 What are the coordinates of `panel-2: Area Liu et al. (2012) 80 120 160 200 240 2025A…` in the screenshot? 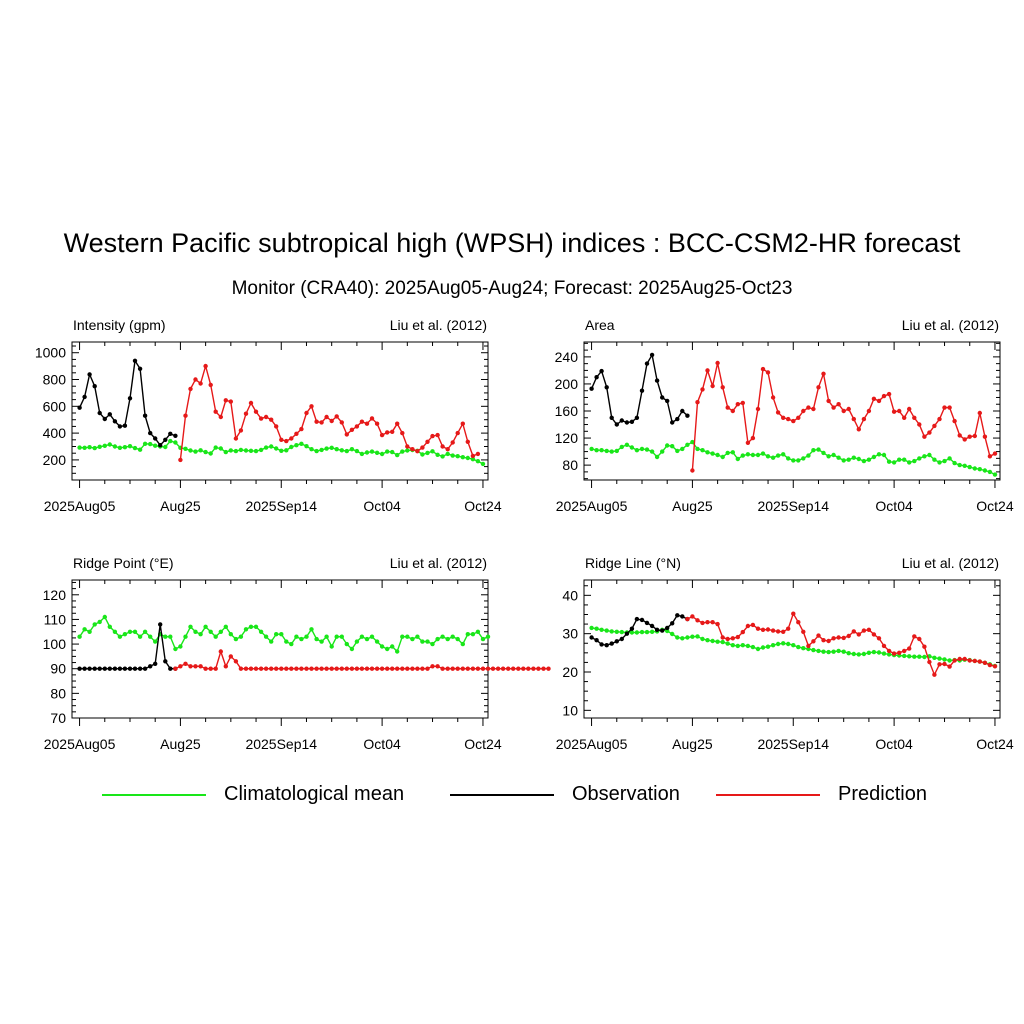 It's located at (784, 415).